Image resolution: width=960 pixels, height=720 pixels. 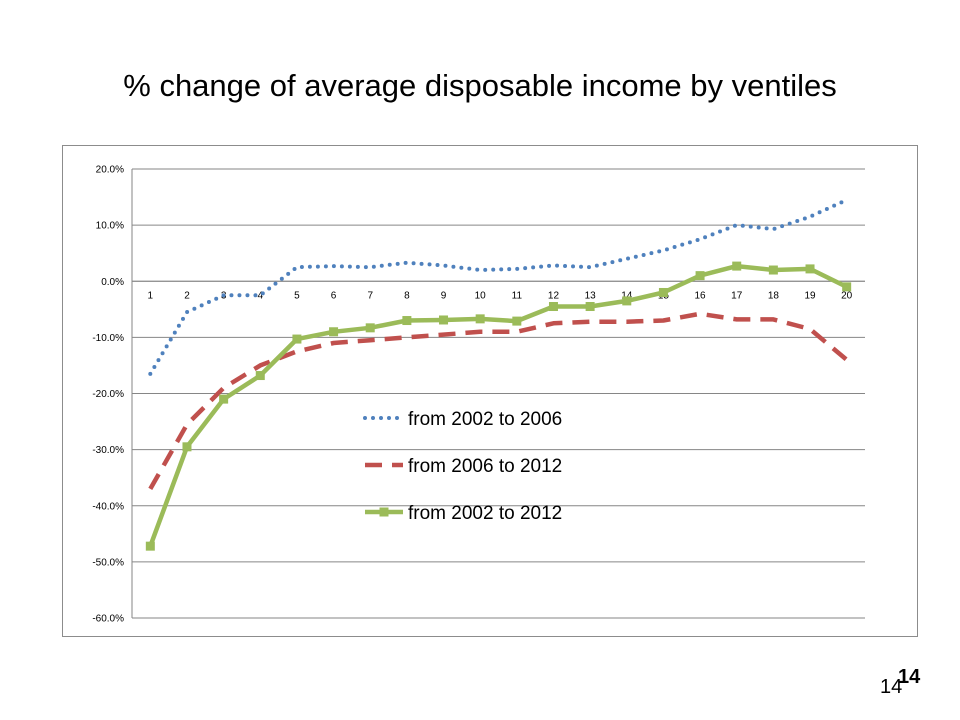 What do you see at coordinates (909, 677) in the screenshot?
I see `page-number-bold: 14` at bounding box center [909, 677].